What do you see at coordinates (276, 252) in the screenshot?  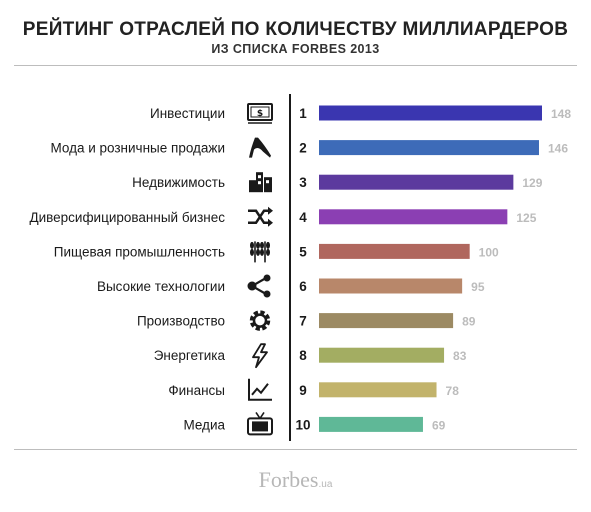 I see `chart-row: Пищевая промышленность 5 100` at bounding box center [276, 252].